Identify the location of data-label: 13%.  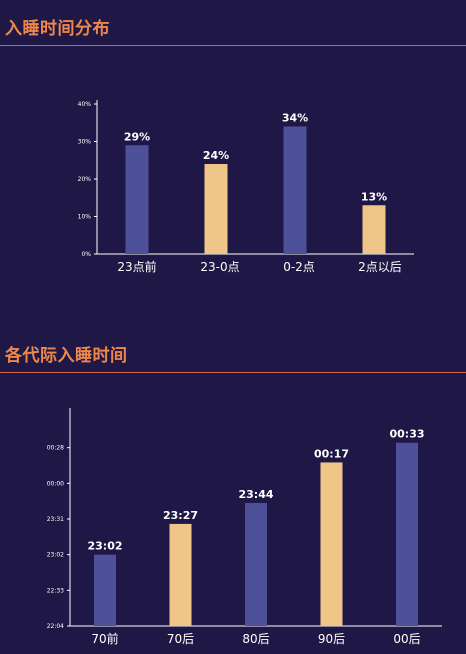
(374, 196).